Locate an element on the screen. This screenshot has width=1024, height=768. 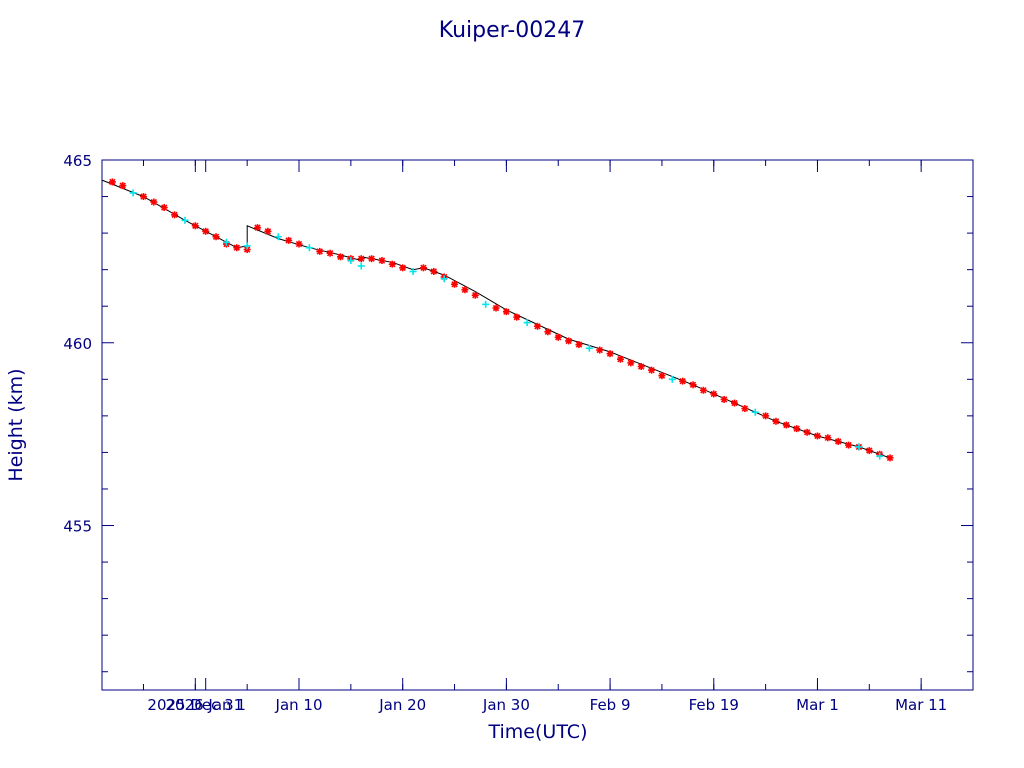
x-tick-label: Feb 9 is located at coordinates (610, 705).